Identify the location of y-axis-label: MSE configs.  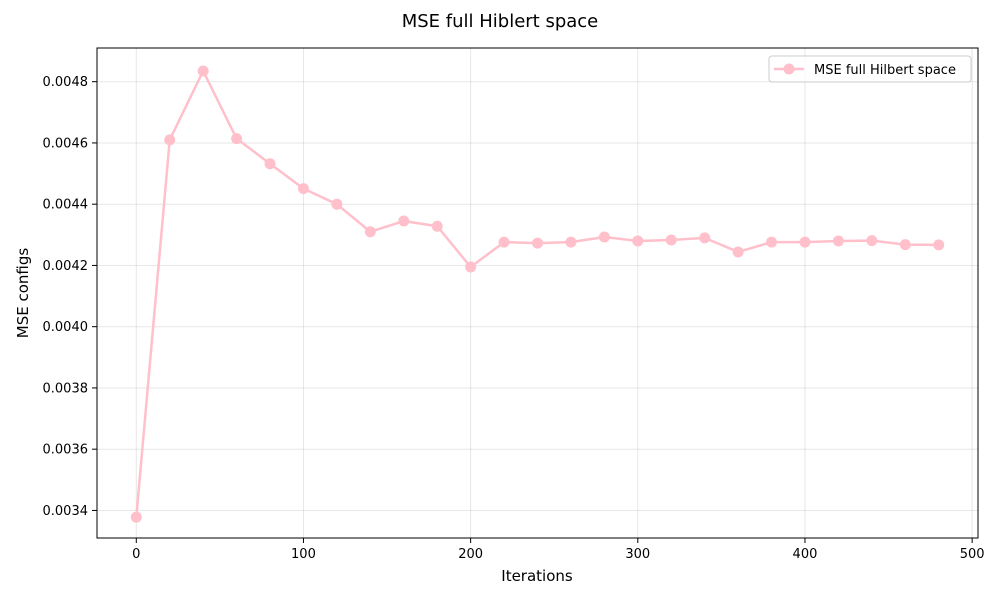
(23, 293).